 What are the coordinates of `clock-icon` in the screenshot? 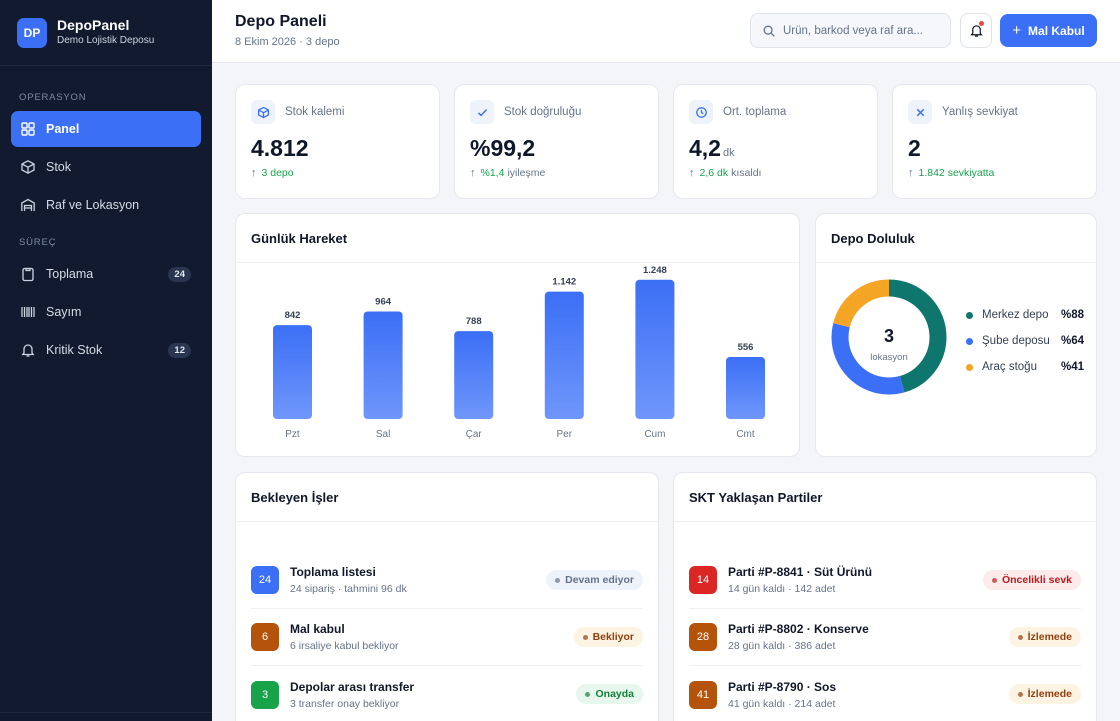 It's located at (701, 112).